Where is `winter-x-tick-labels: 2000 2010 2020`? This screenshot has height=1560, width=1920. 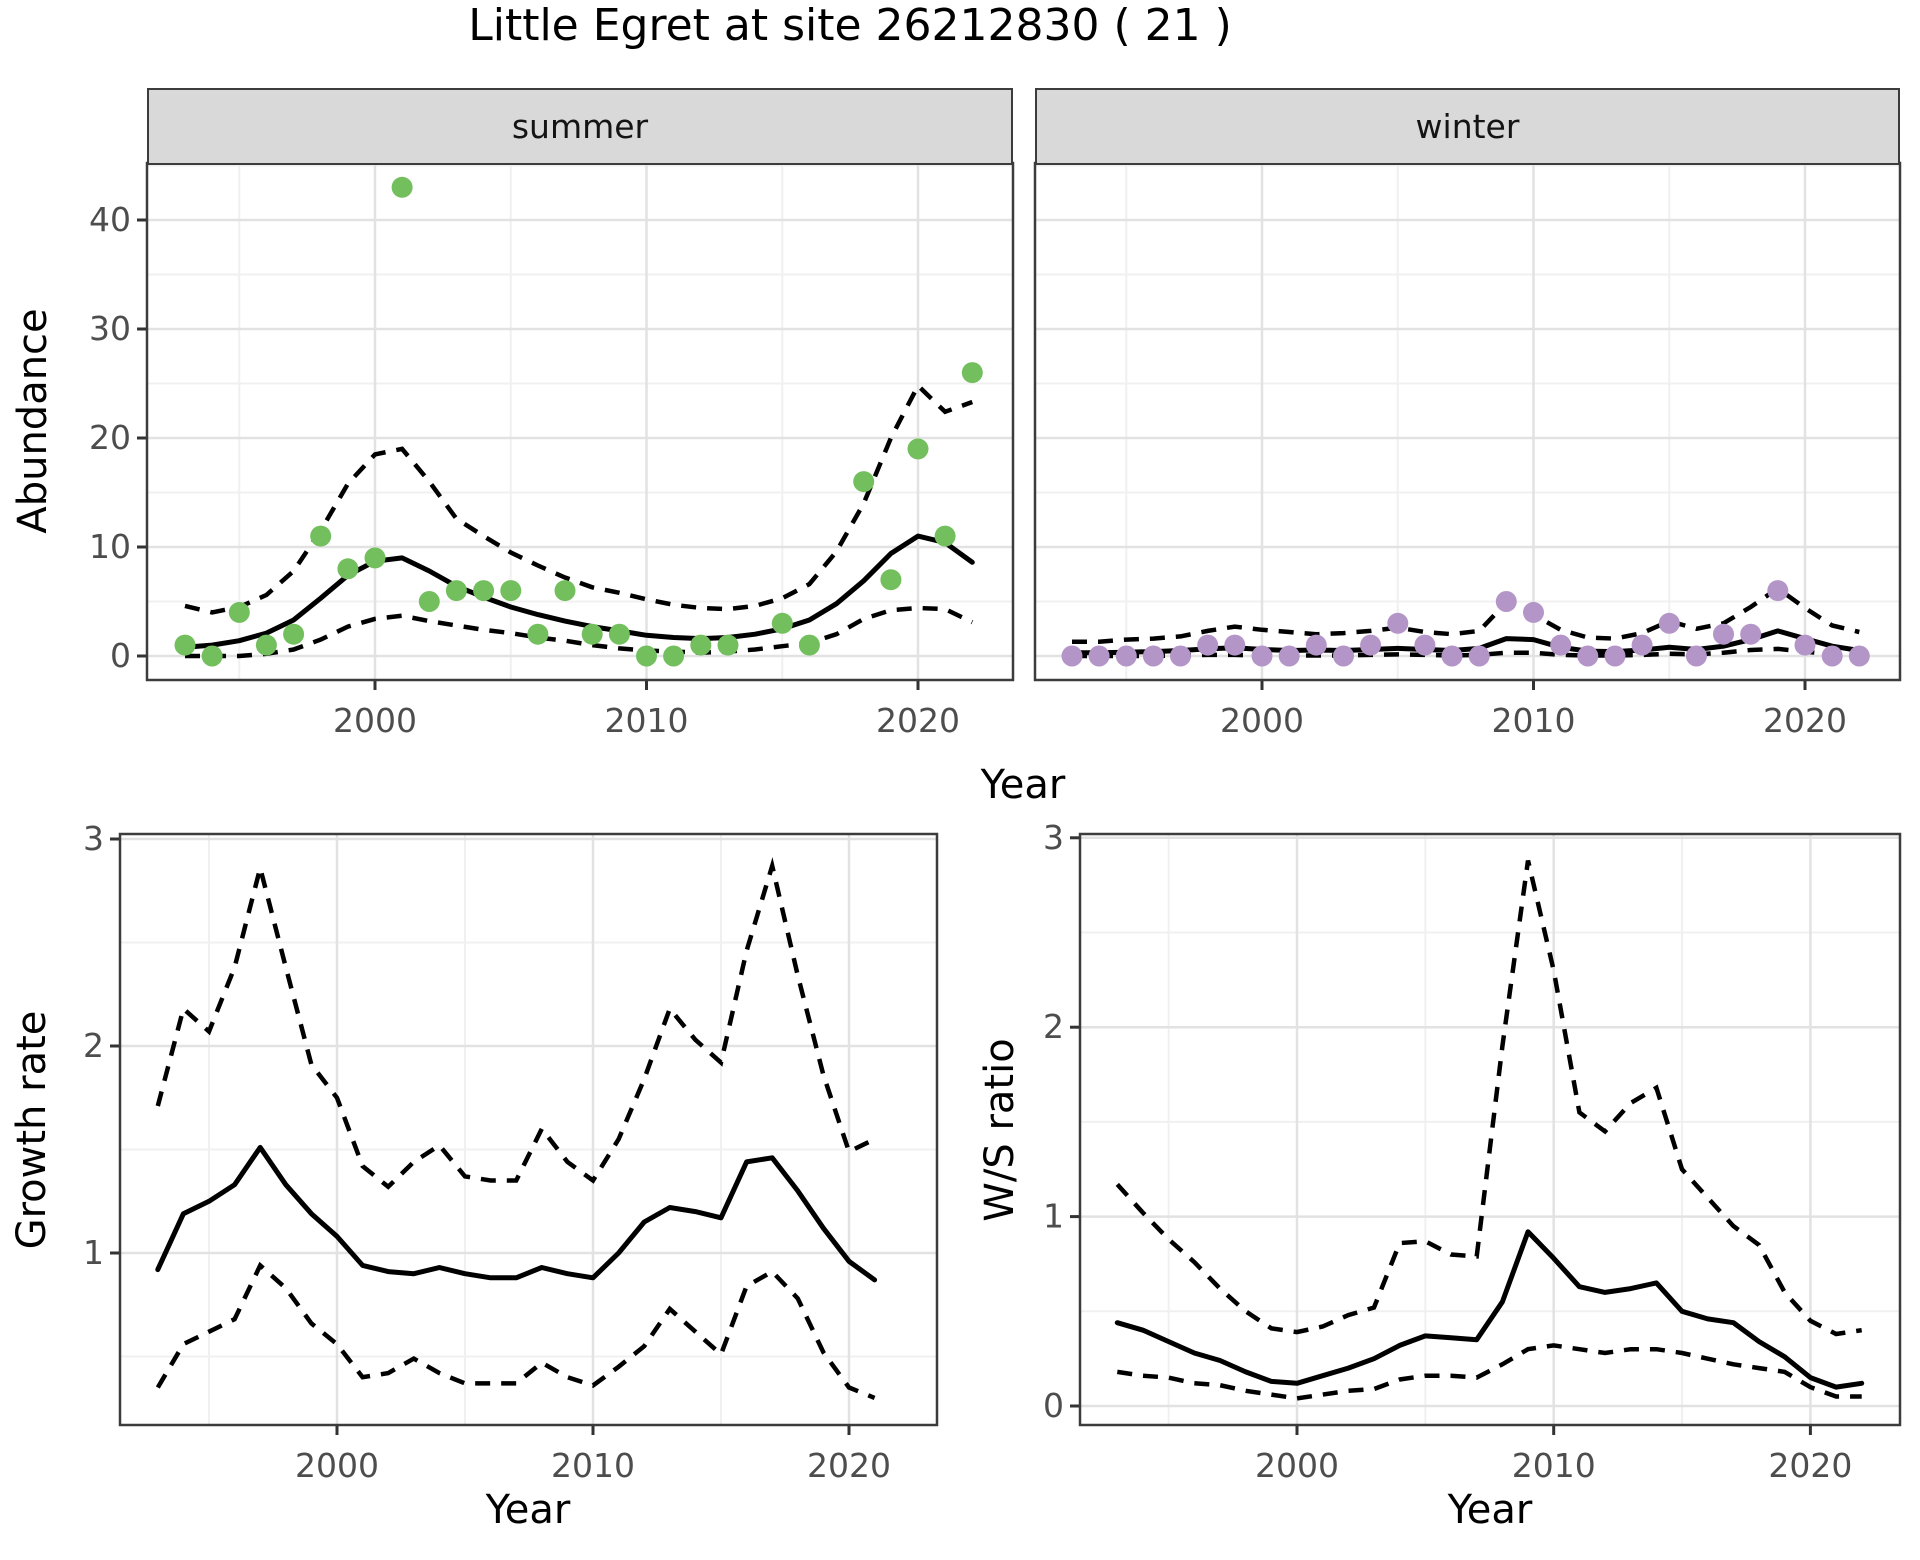 winter-x-tick-labels: 2000 2010 2020 is located at coordinates (1533, 710).